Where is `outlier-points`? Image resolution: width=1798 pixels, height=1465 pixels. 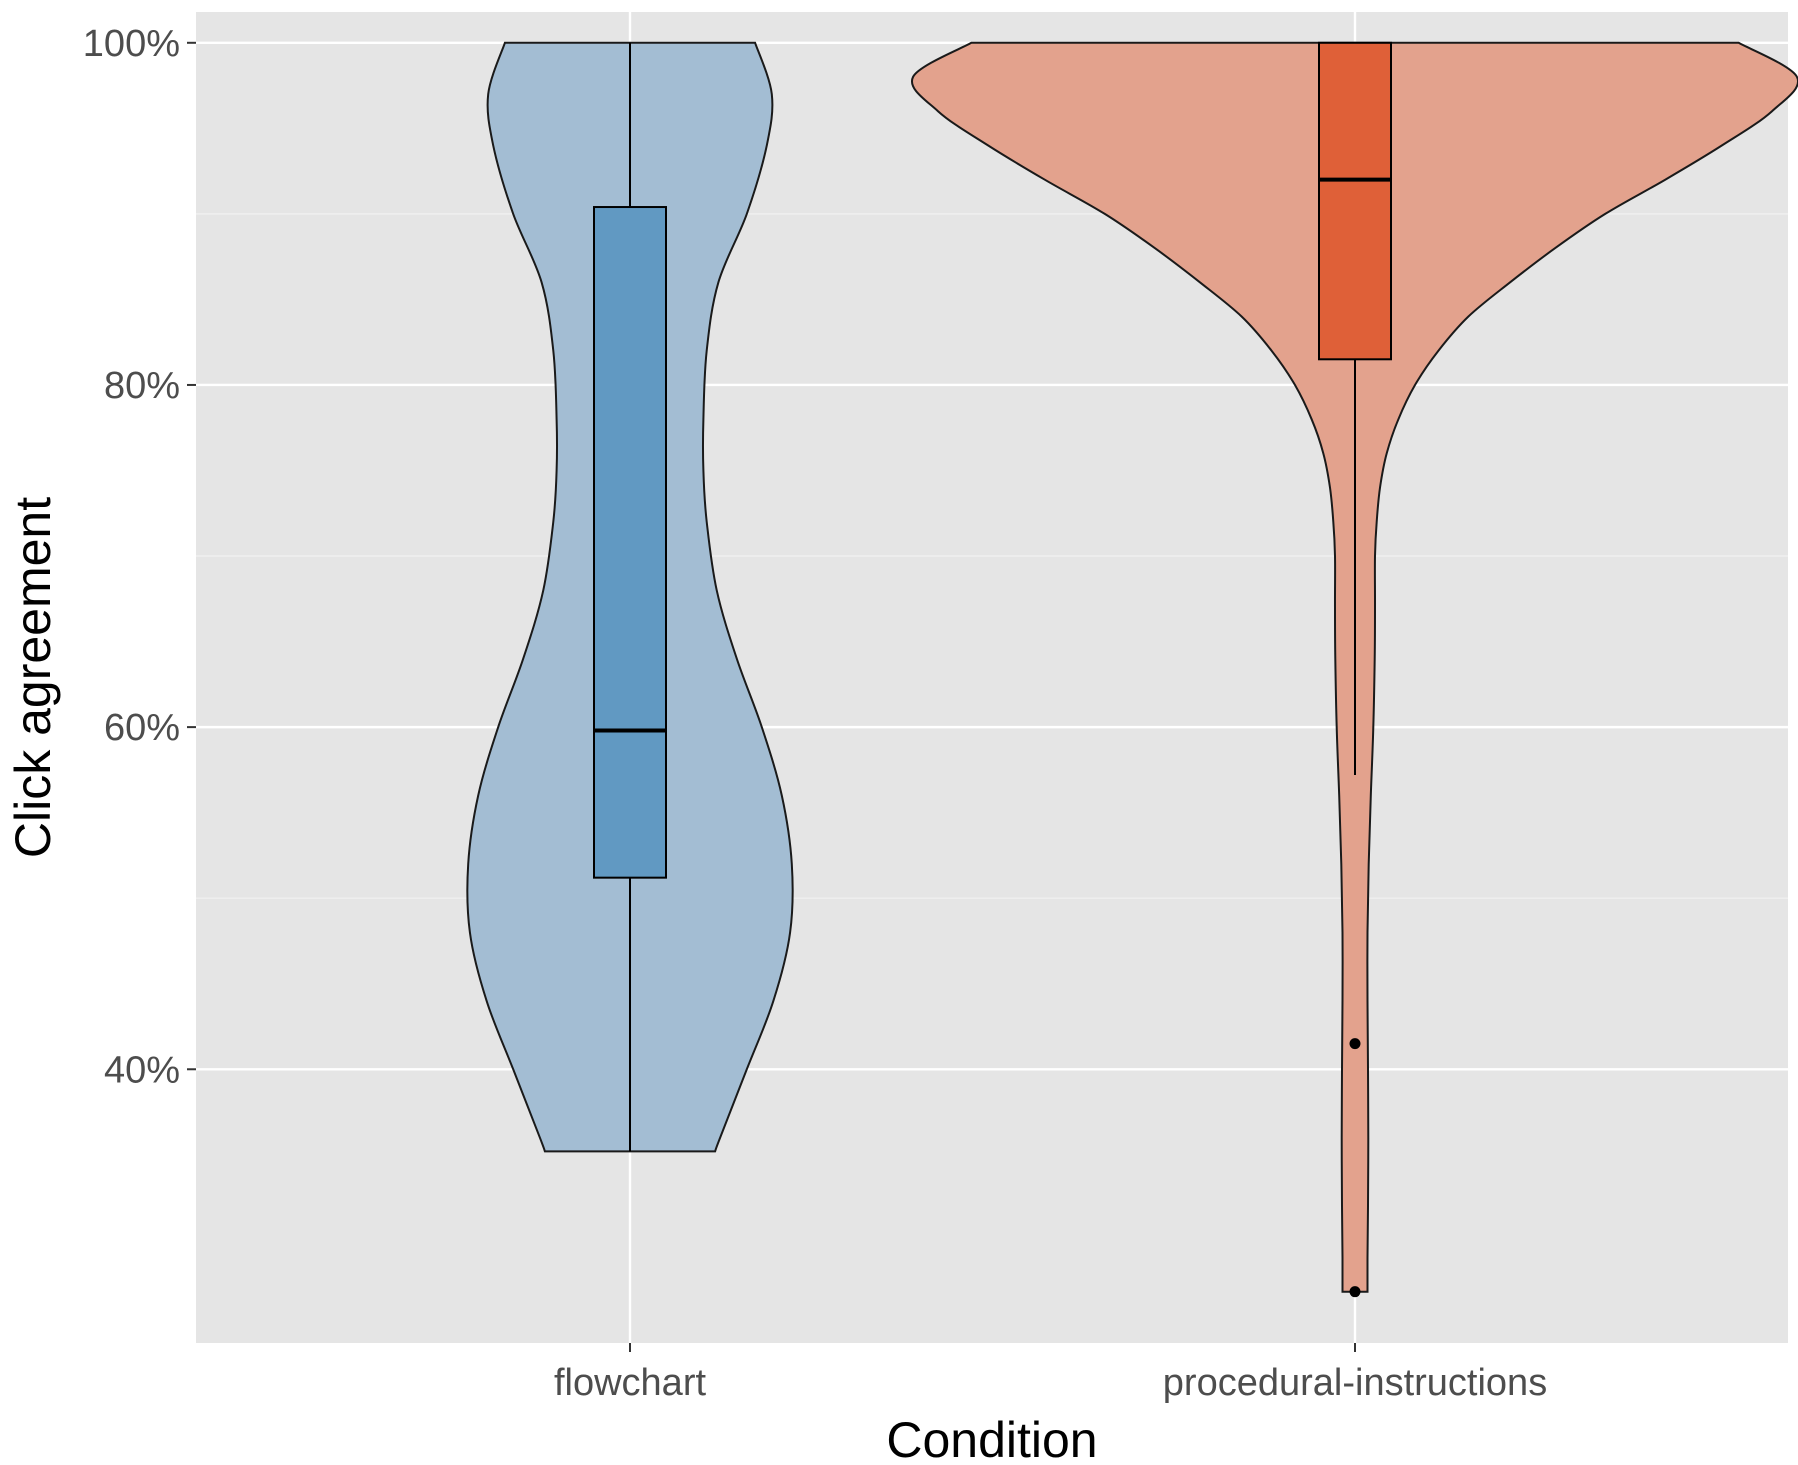 outlier-points is located at coordinates (1355, 1168).